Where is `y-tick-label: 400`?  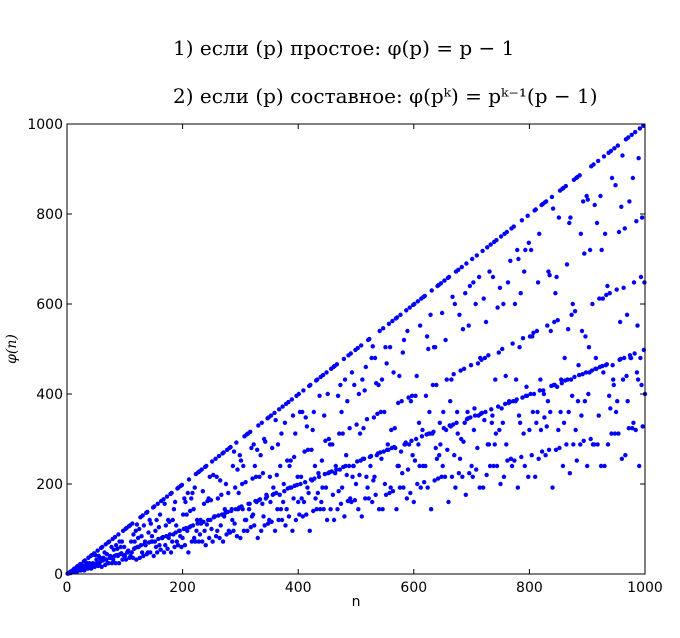 y-tick-label: 400 is located at coordinates (49, 395).